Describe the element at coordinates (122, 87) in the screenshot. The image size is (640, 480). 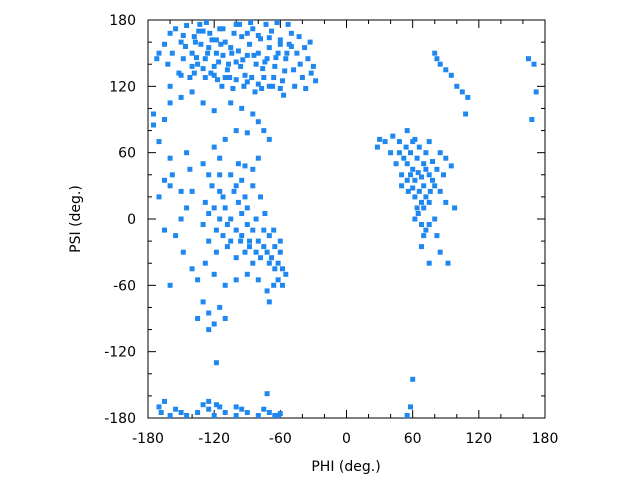
I see `y-tick-label: 120` at that location.